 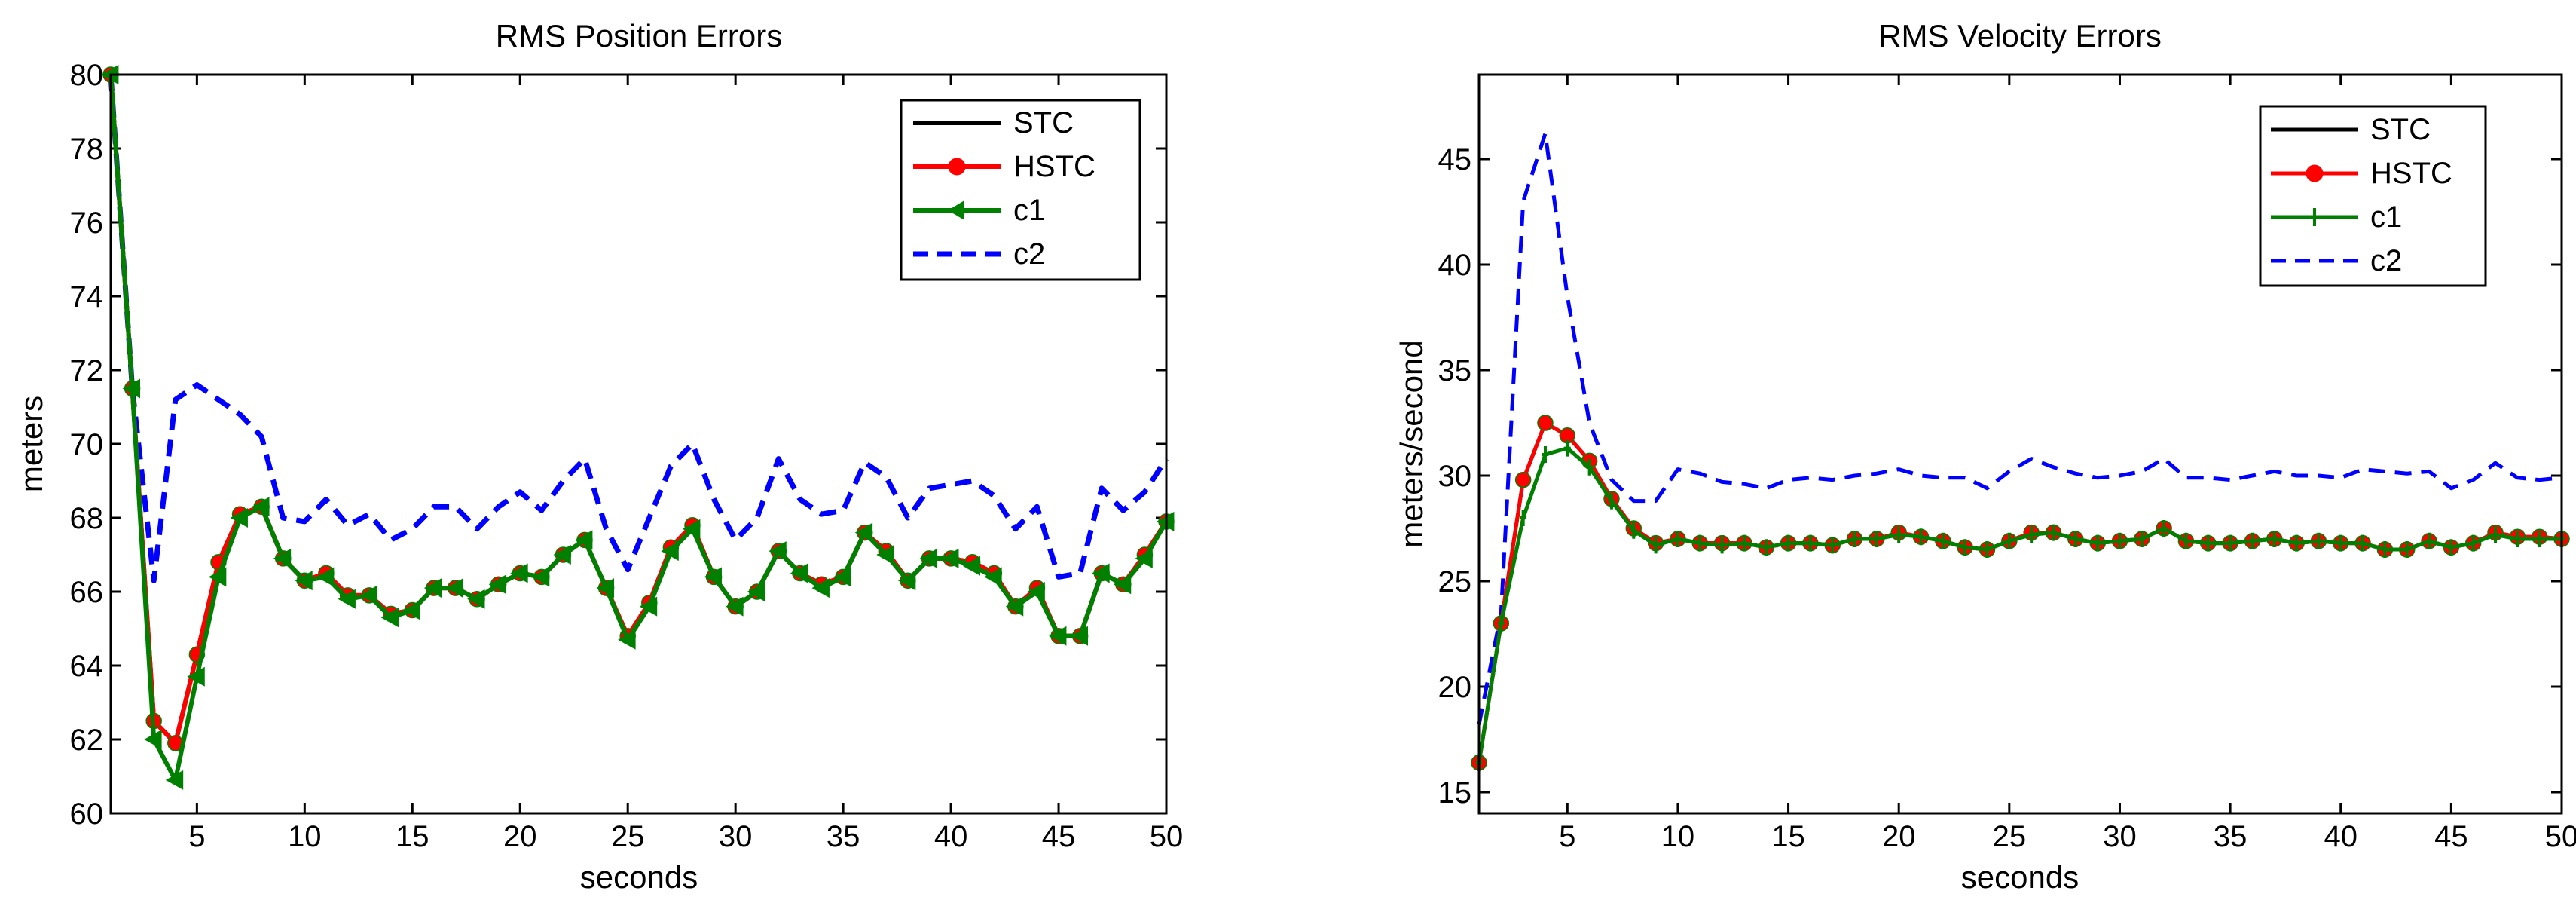 I want to click on y-axis-label: meters, so click(x=31, y=444).